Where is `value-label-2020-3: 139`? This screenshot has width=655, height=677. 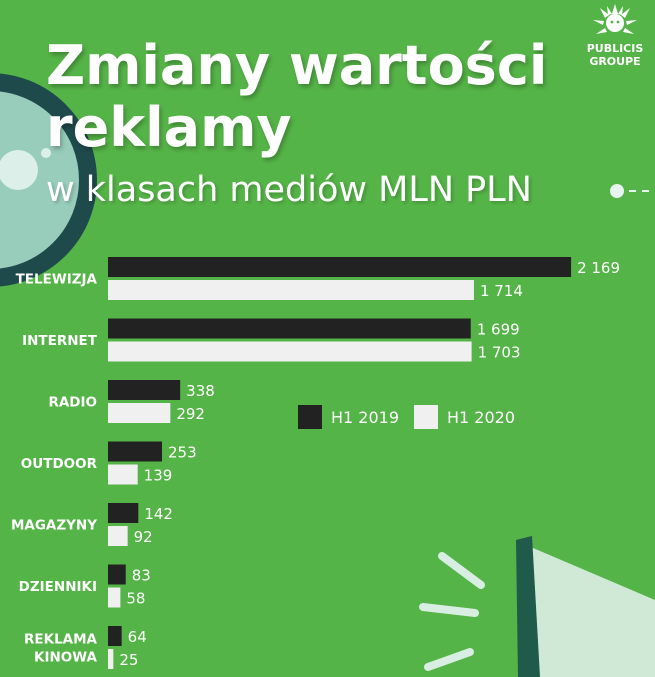 value-label-2020-3: 139 is located at coordinates (158, 476).